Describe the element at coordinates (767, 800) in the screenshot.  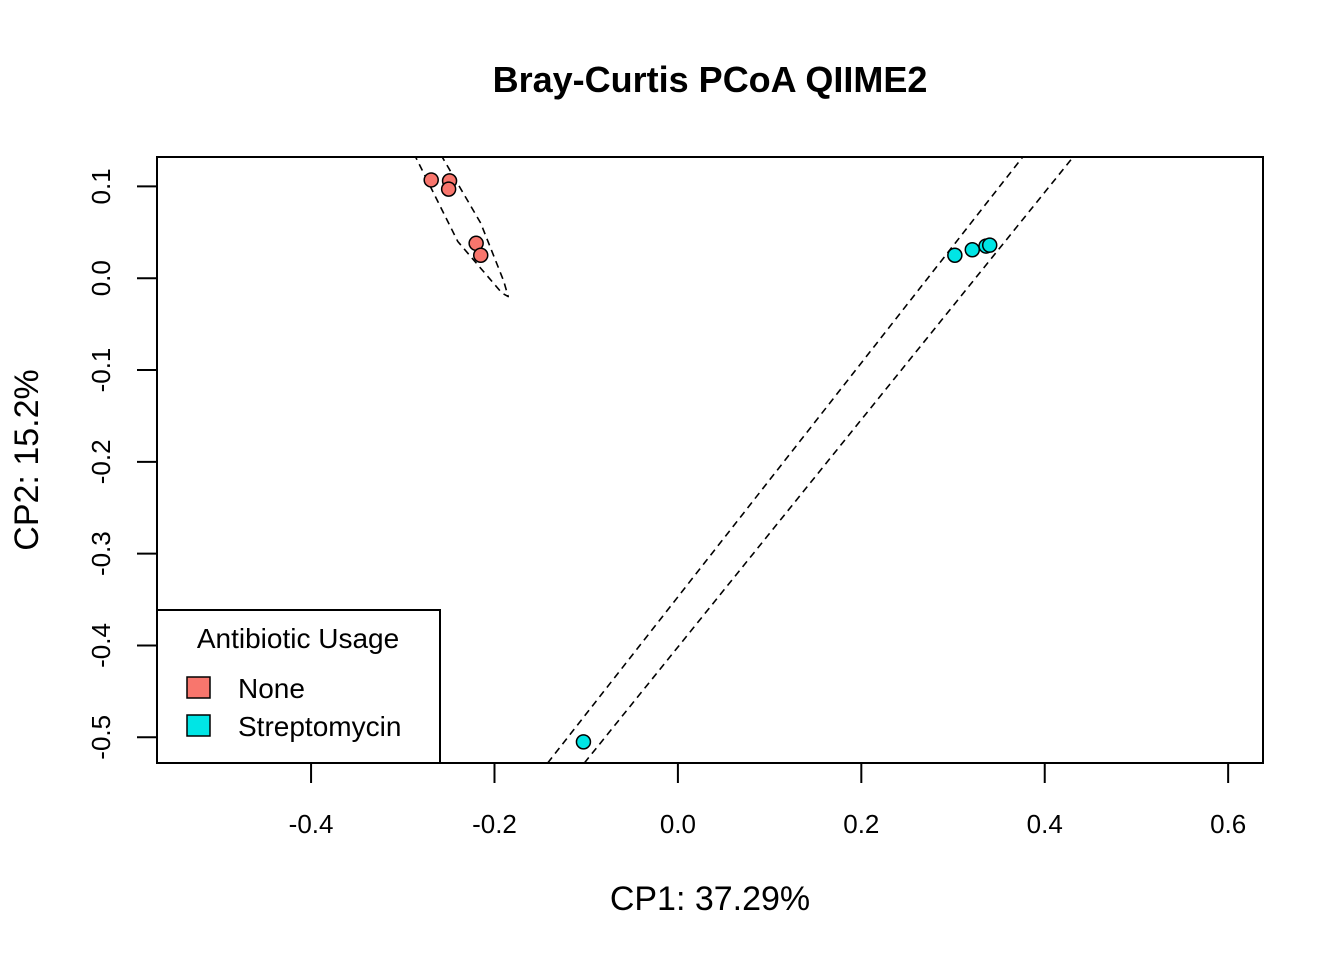
I see `x-axis: -0.4 -0.2 0.0 0.2 0.4 0.6` at that location.